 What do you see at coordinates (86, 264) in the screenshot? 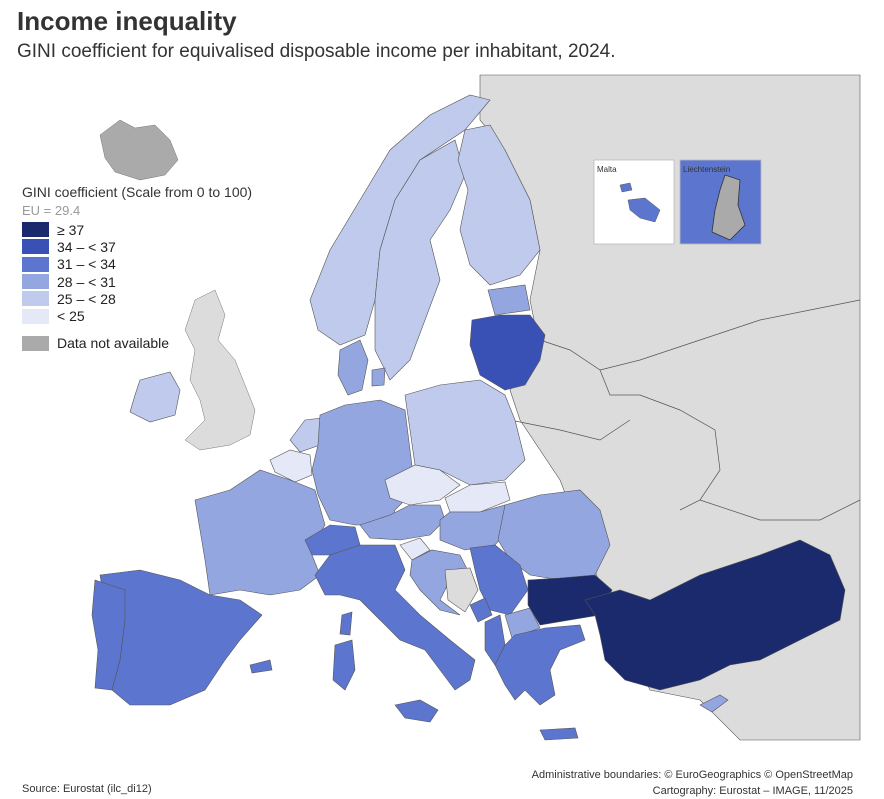
I see `legend-label: 31 – < 34` at bounding box center [86, 264].